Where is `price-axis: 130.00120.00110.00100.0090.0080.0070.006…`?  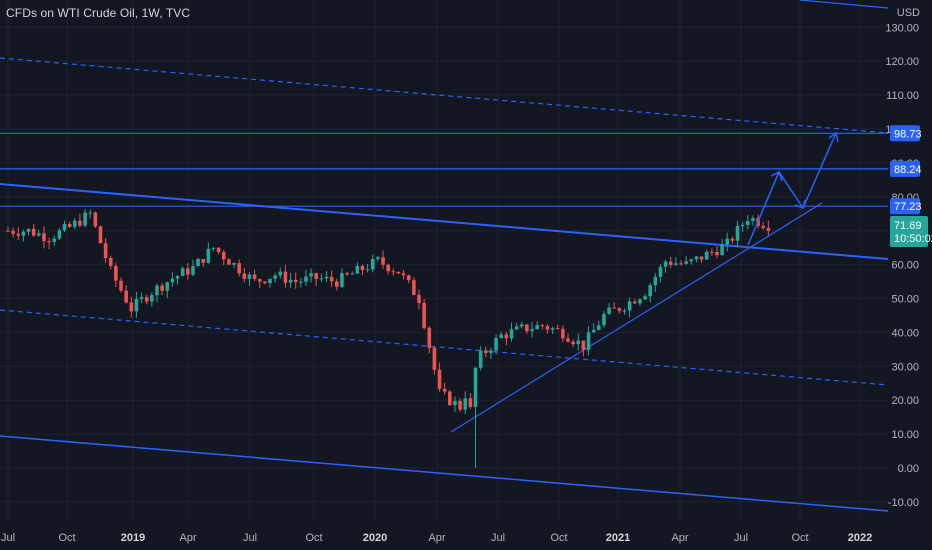 price-axis: 130.00120.00110.00100.0090.0080.0070.006… is located at coordinates (908, 275).